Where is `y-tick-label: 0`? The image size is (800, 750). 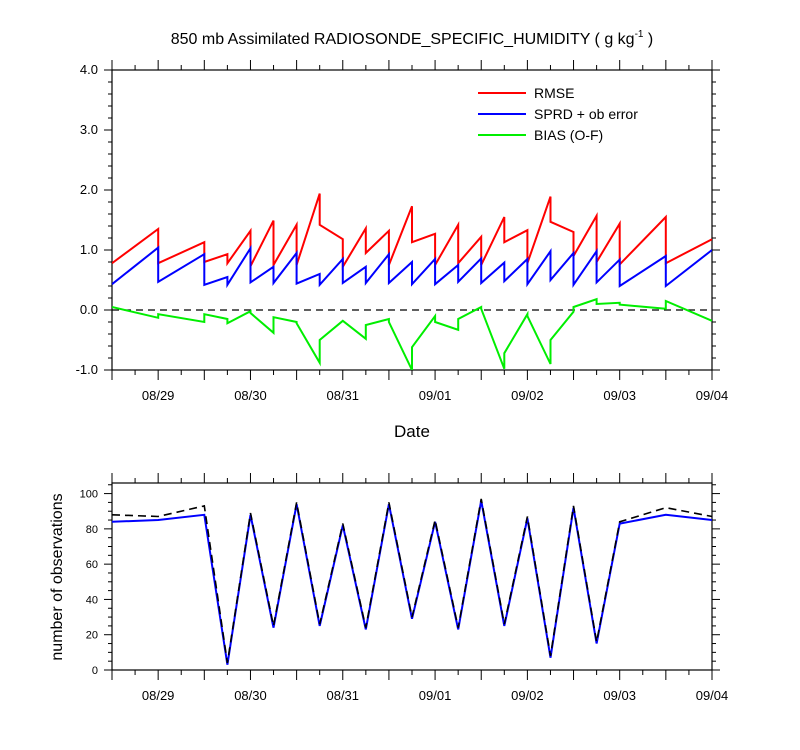
y-tick-label: 0 is located at coordinates (95, 671).